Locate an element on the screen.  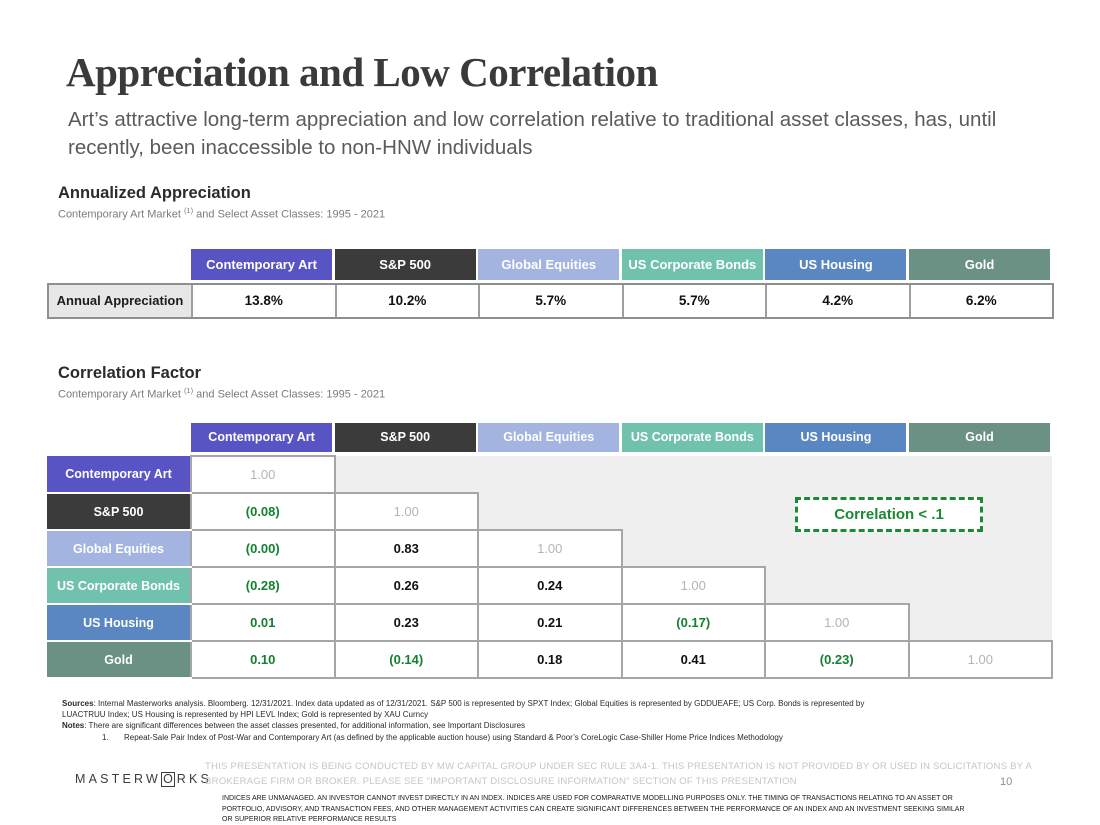
matrix-value-cell: (0.08) is located at coordinates (263, 511).